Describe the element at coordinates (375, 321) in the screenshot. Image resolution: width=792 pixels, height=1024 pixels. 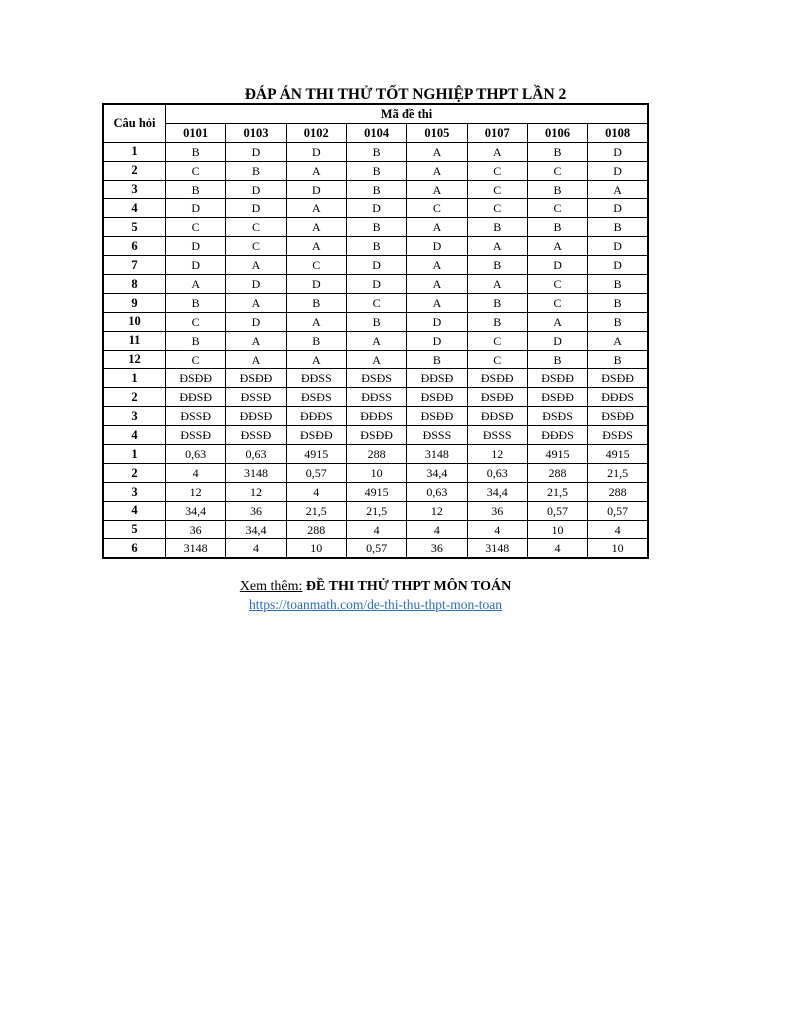
I see `table-row-multiple-choice: 10 C D A B D B A B` at that location.